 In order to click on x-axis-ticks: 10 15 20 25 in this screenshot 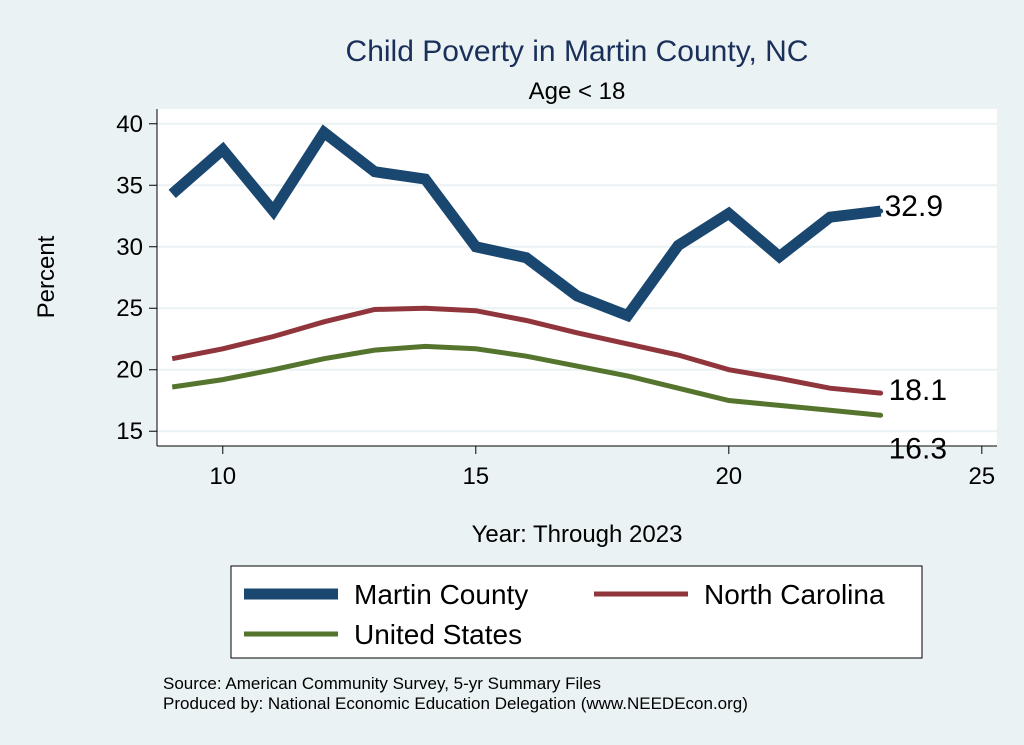, I will do `click(602, 468)`.